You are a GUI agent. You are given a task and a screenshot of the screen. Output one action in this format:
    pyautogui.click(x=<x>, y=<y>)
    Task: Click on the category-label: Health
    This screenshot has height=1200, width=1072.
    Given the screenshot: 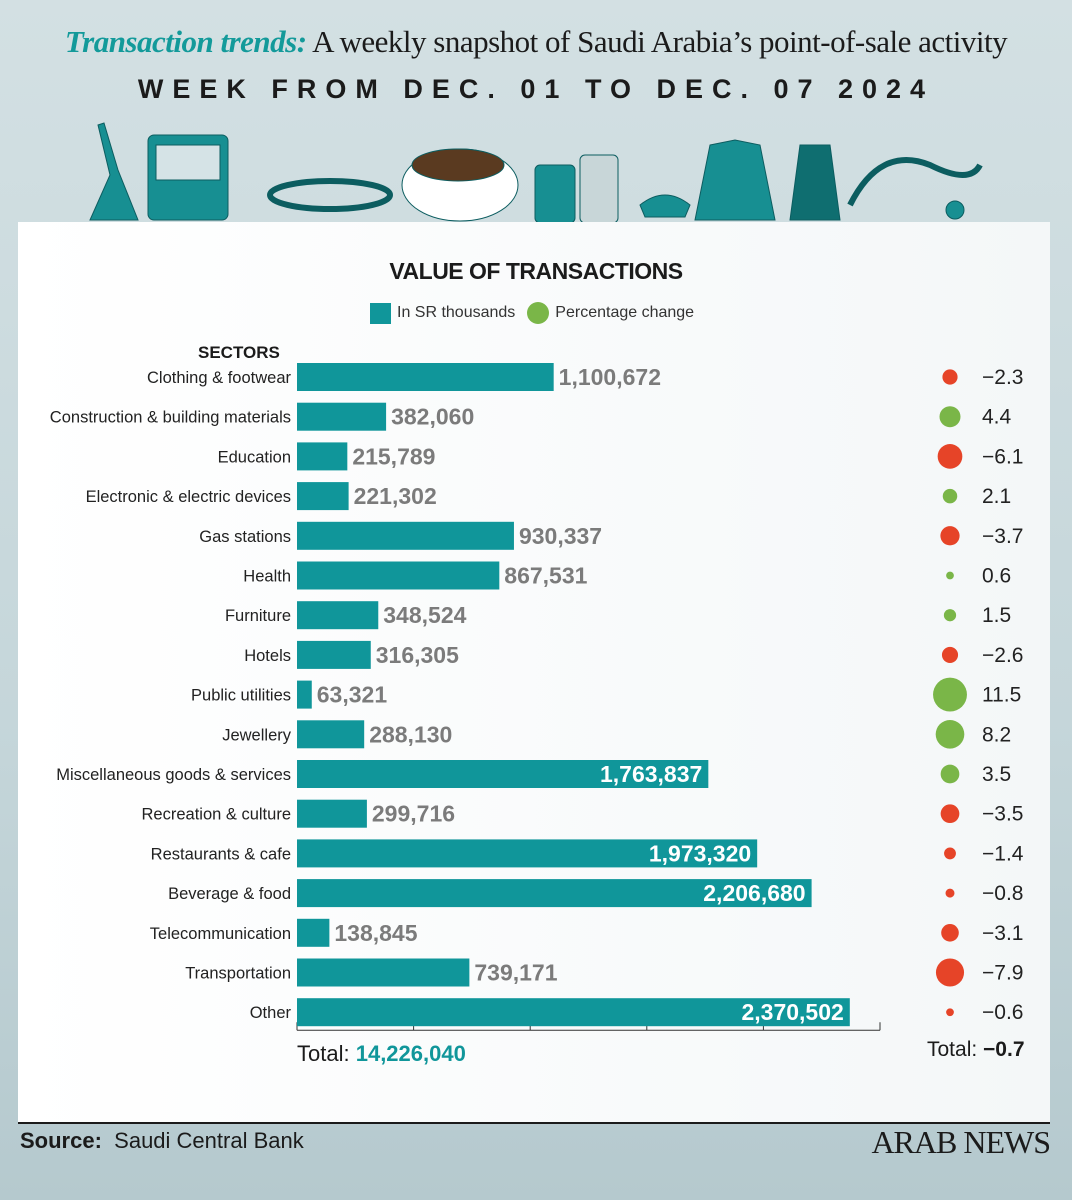 What is the action you would take?
    pyautogui.click(x=267, y=577)
    